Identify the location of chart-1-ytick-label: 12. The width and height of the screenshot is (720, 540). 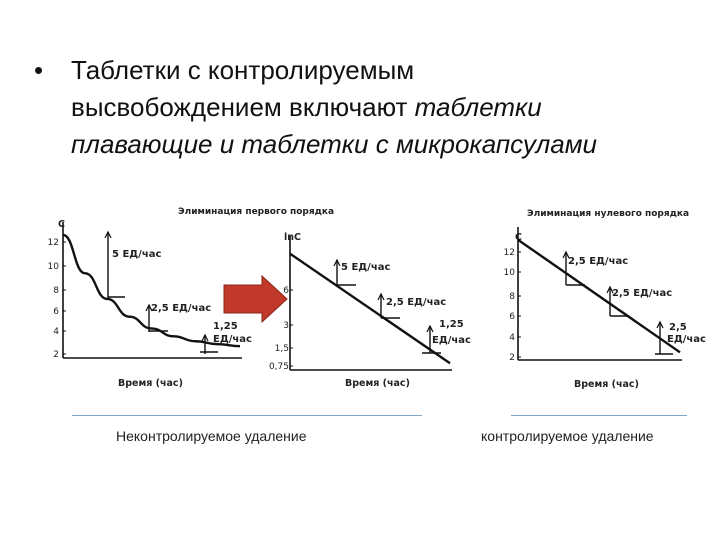
(53, 243).